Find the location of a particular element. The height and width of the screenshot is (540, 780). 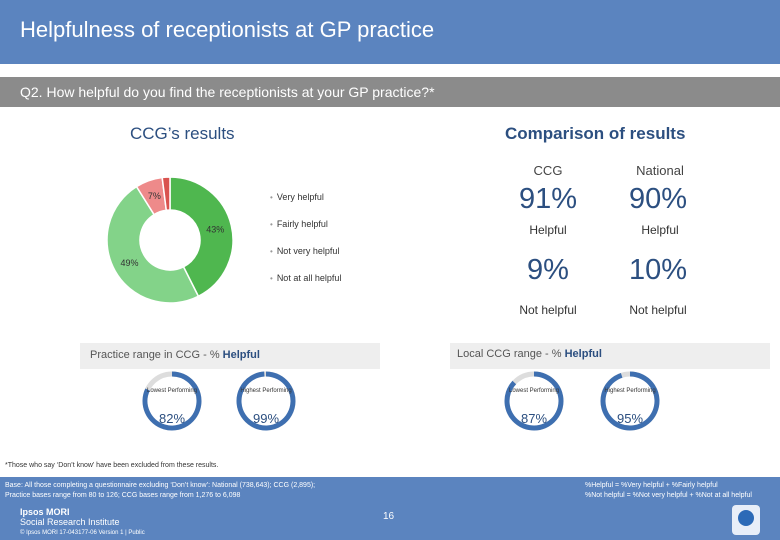

gauge-practice-highest: Highest Performing 99% is located at coordinates (266, 406).